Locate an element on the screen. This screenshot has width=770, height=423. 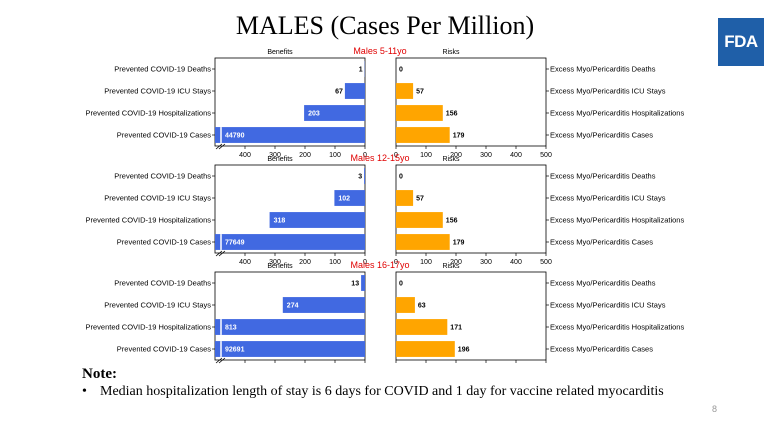
panel-1-risk-category-2: Excess Myo/Pericarditis ICU Stays is located at coordinates (608, 91).